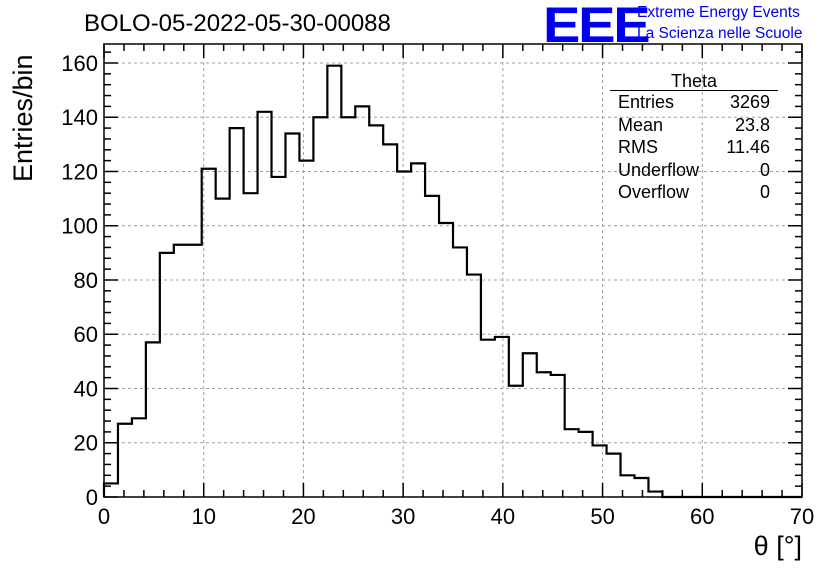 The image size is (836, 572). Describe the element at coordinates (749, 102) in the screenshot. I see `stats-value: 3269` at that location.